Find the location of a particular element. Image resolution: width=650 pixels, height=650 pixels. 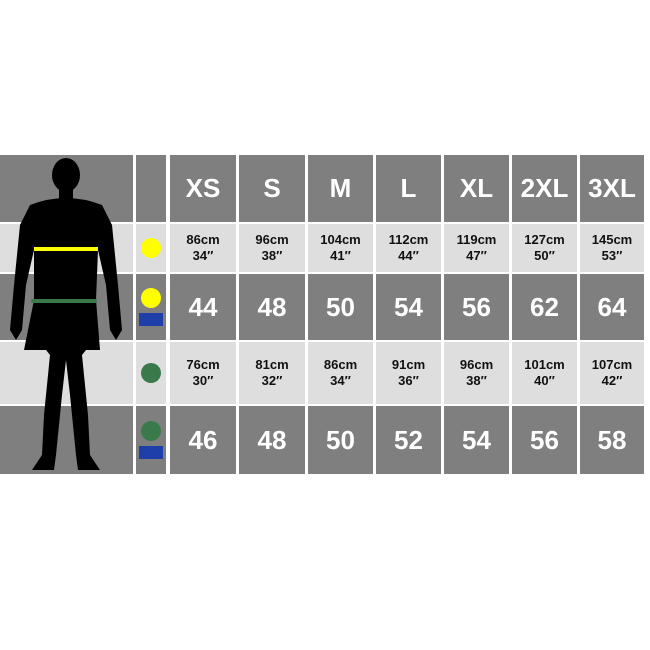

size-header: 3XL is located at coordinates (612, 188).